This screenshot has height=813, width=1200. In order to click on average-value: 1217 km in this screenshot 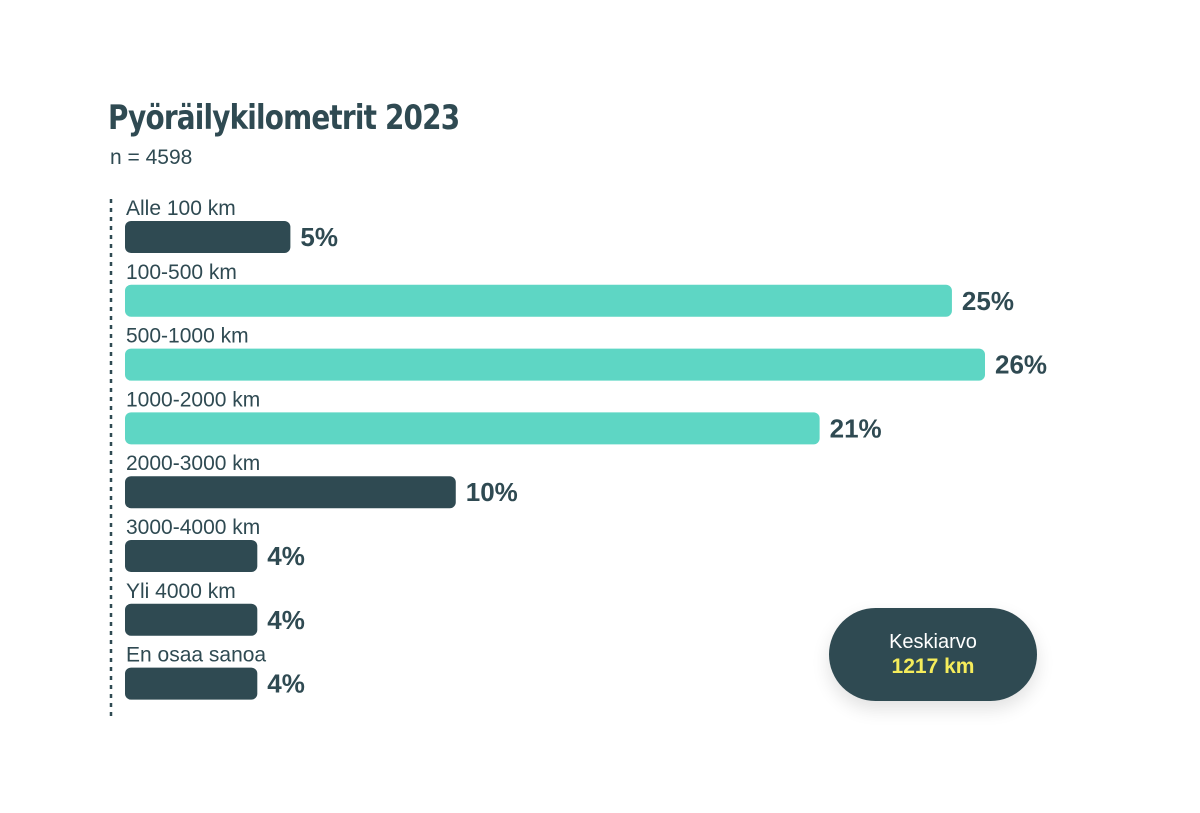, I will do `click(933, 666)`.